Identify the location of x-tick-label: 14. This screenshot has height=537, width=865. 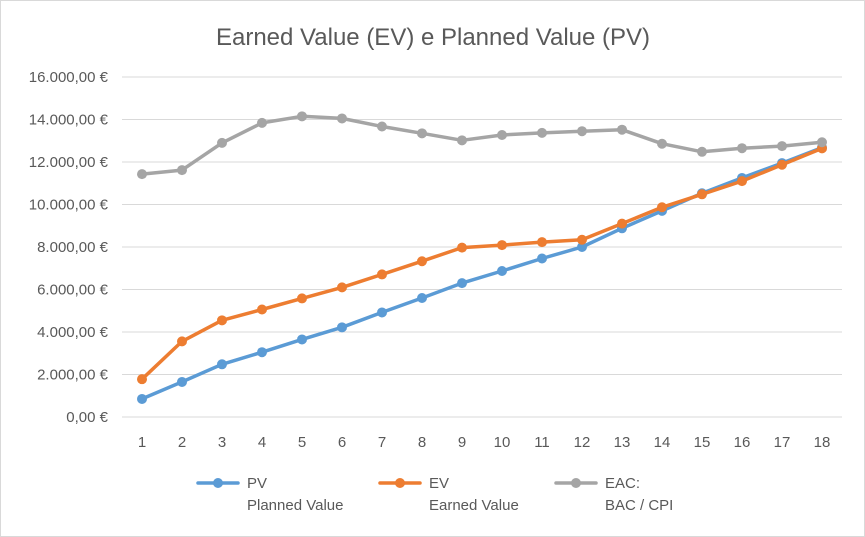
(662, 442).